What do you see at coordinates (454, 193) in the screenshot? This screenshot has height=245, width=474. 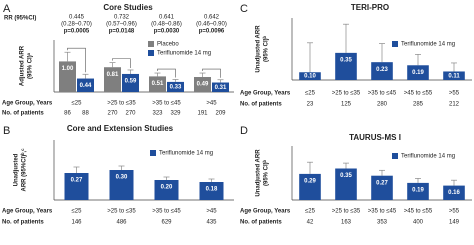 I see `value-label: 0.16` at bounding box center [454, 193].